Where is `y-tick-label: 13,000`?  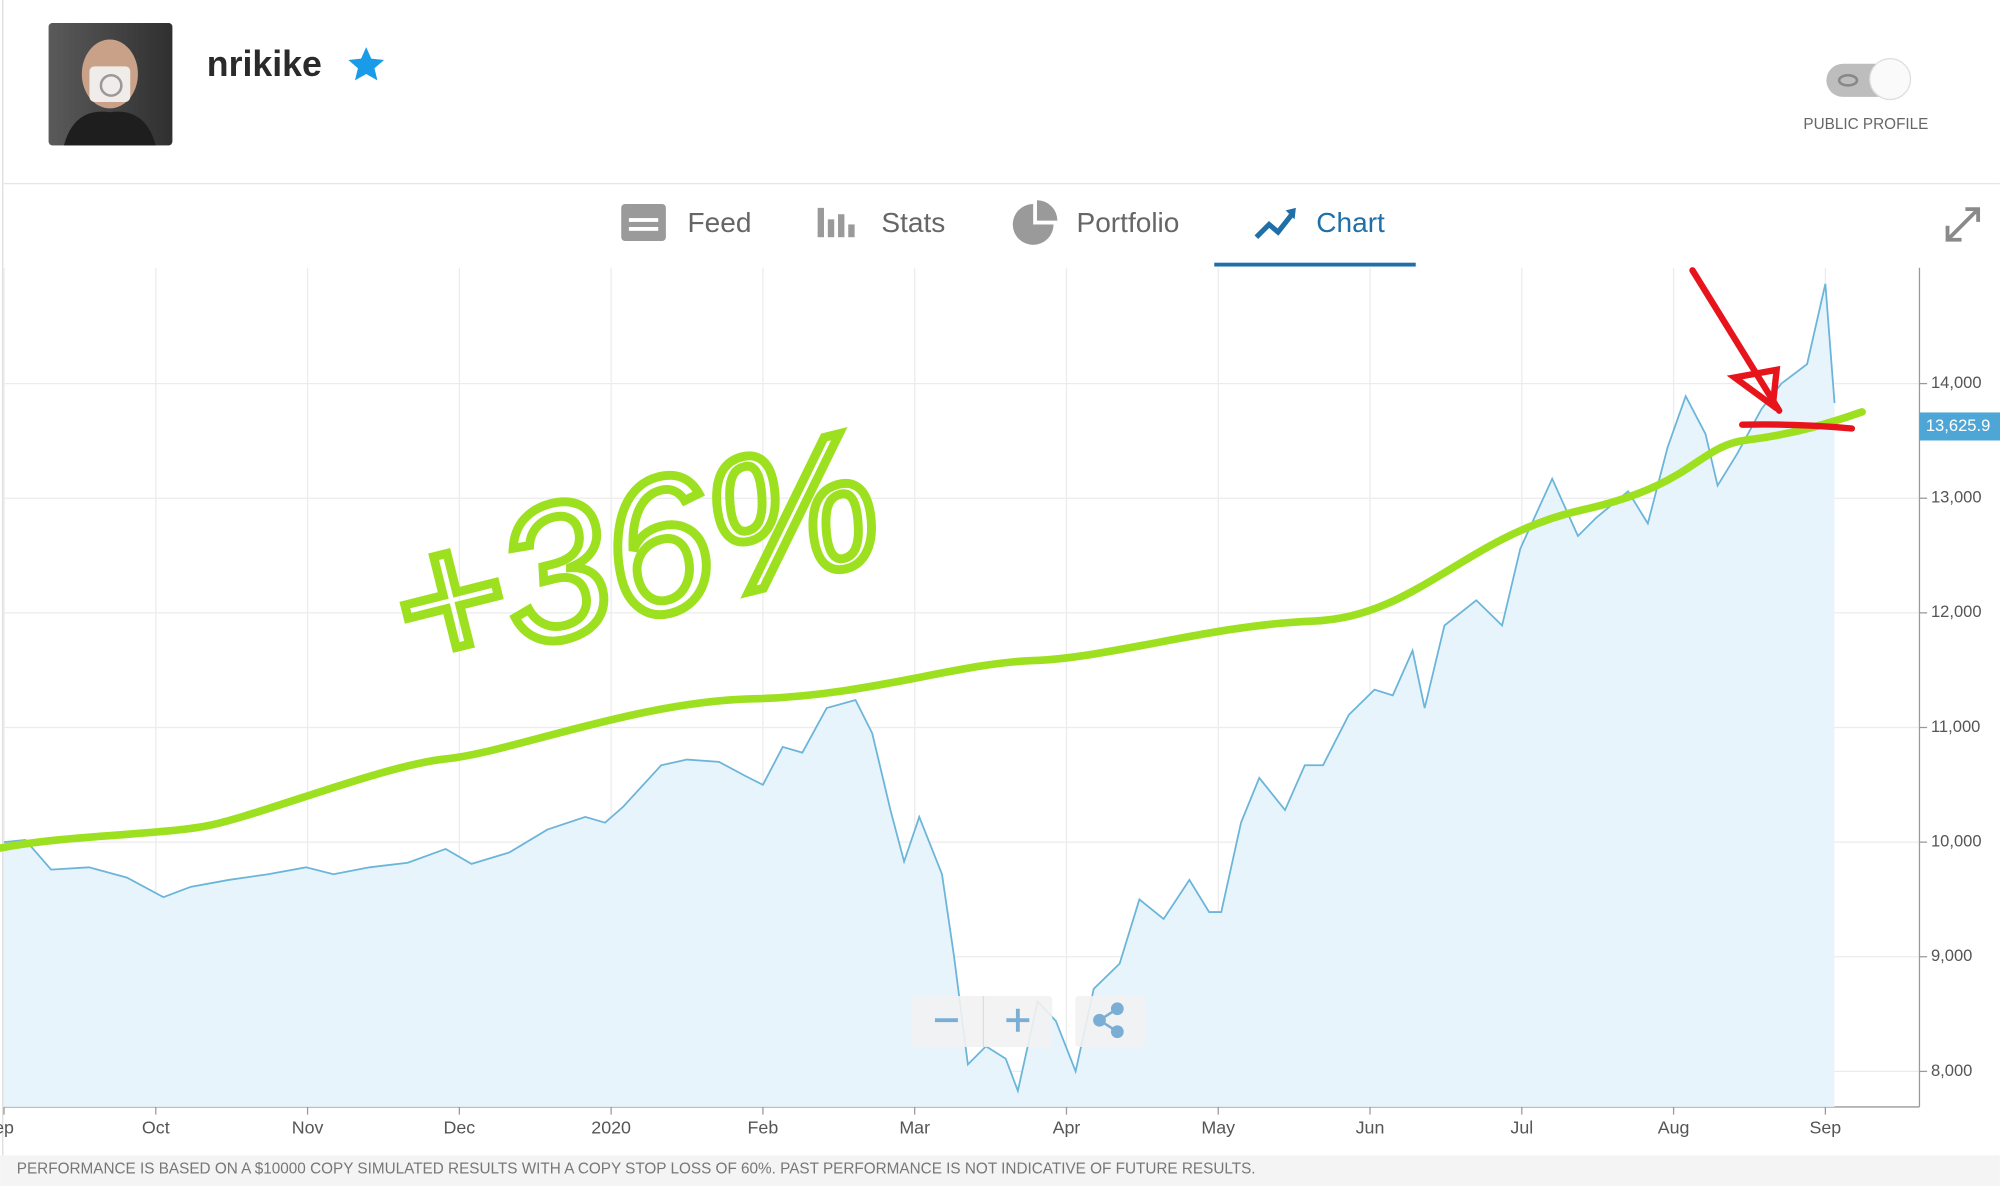 y-tick-label: 13,000 is located at coordinates (1956, 497).